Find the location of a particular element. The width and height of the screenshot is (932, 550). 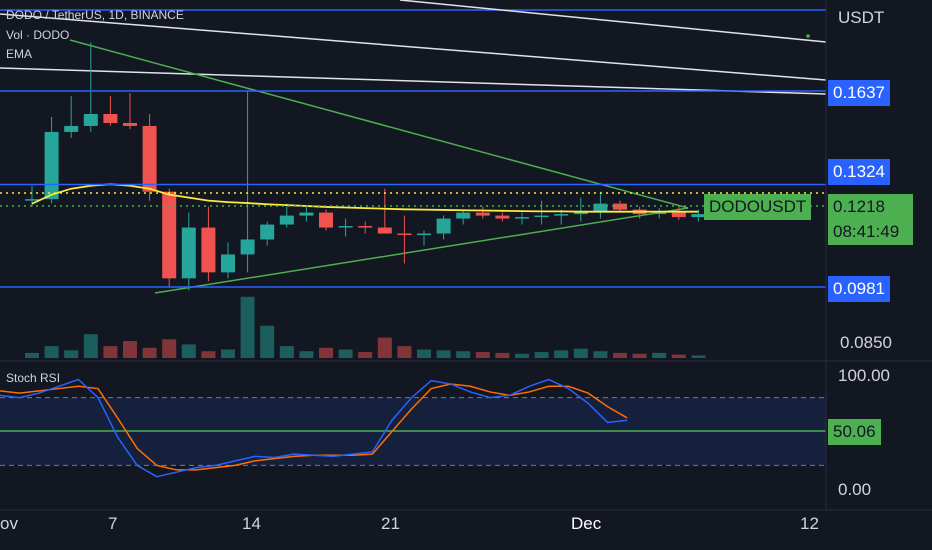

stoch-rsi-title: Stoch RSI is located at coordinates (33, 378).